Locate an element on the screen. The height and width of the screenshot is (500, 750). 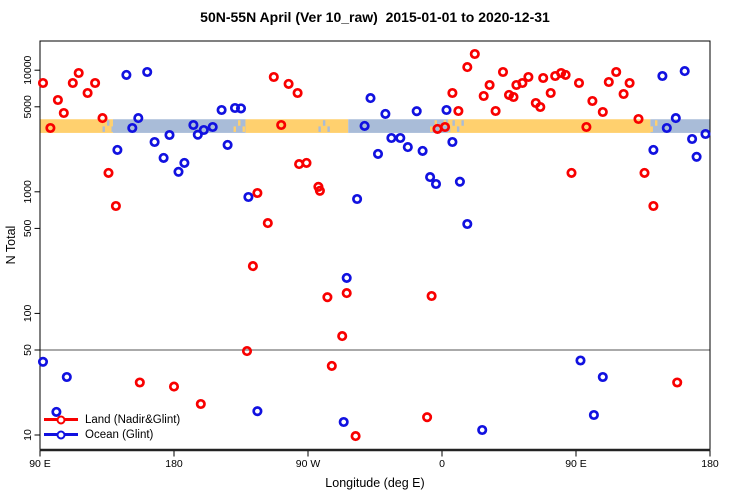
band-segment-ocean is located at coordinates (398, 126).